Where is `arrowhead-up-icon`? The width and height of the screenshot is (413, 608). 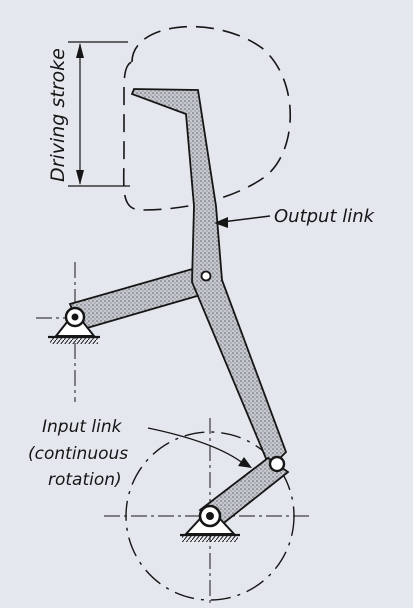
arrowhead-up-icon is located at coordinates (80, 50).